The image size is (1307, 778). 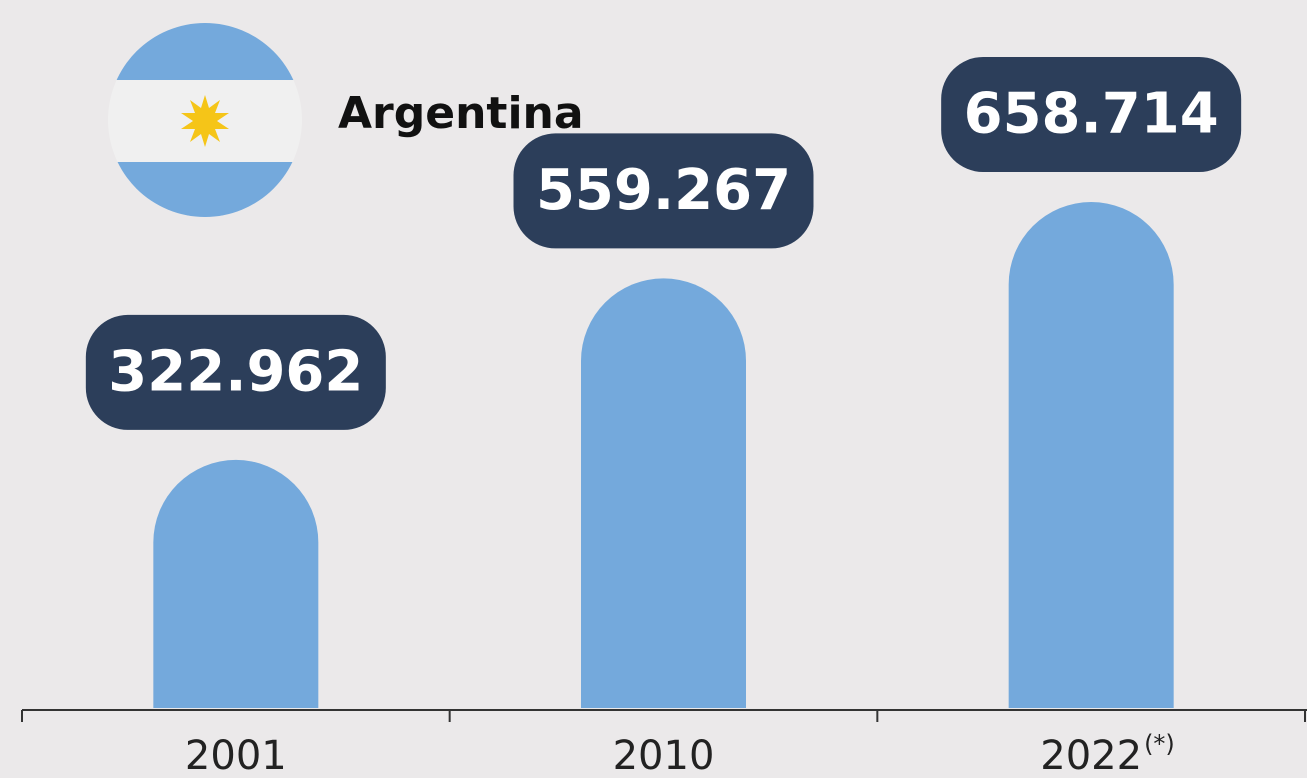 I want to click on x-tick-label: 2001, so click(x=236, y=755).